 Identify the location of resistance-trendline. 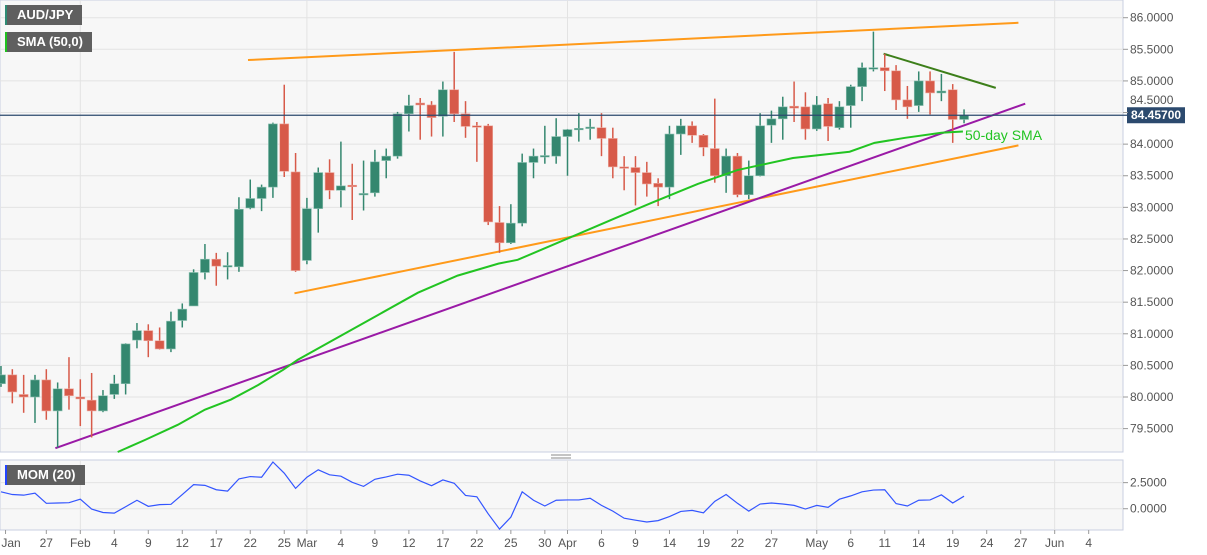
(940, 70).